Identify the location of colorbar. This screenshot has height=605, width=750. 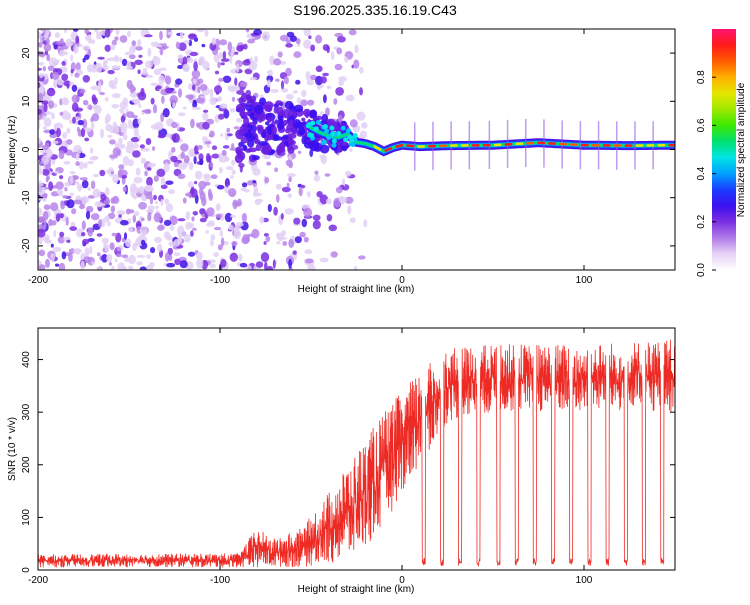
(724, 149).